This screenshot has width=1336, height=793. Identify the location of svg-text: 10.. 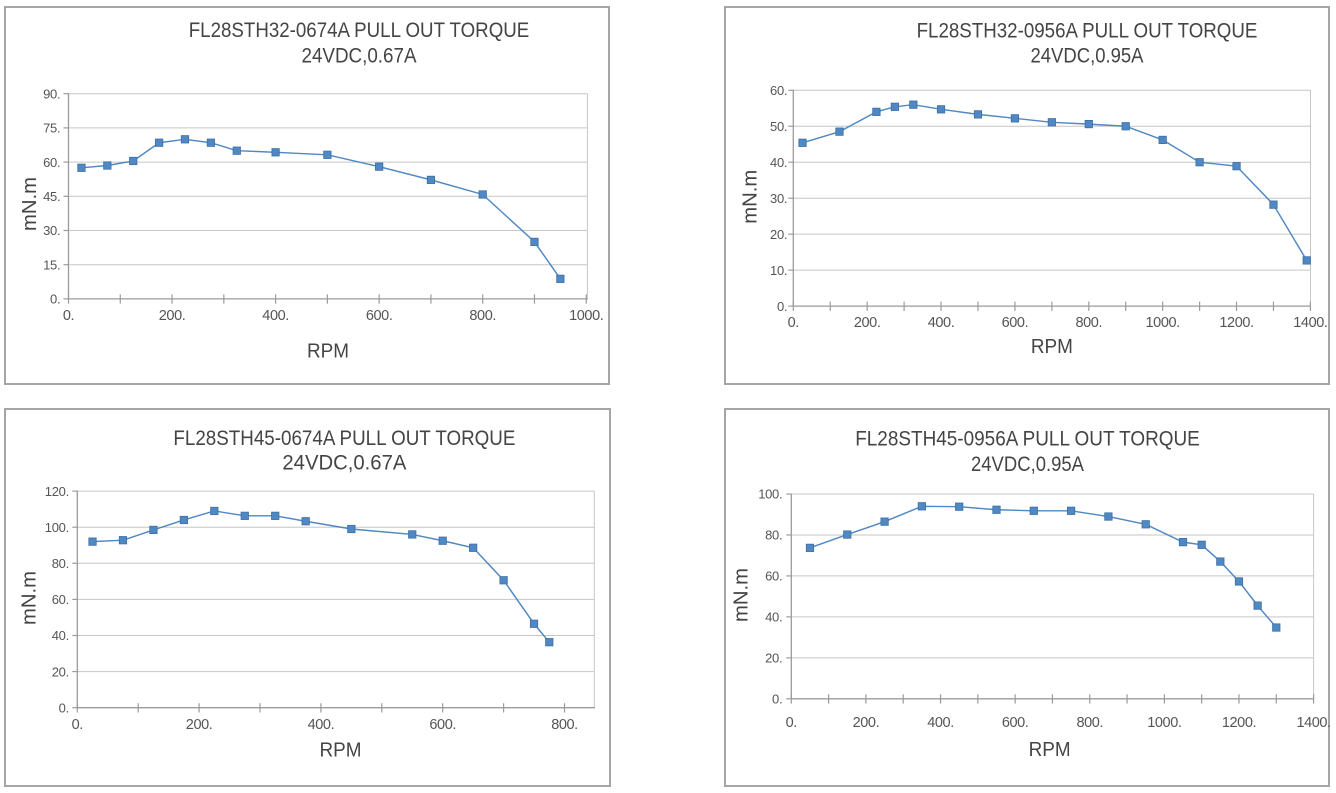
(778, 270).